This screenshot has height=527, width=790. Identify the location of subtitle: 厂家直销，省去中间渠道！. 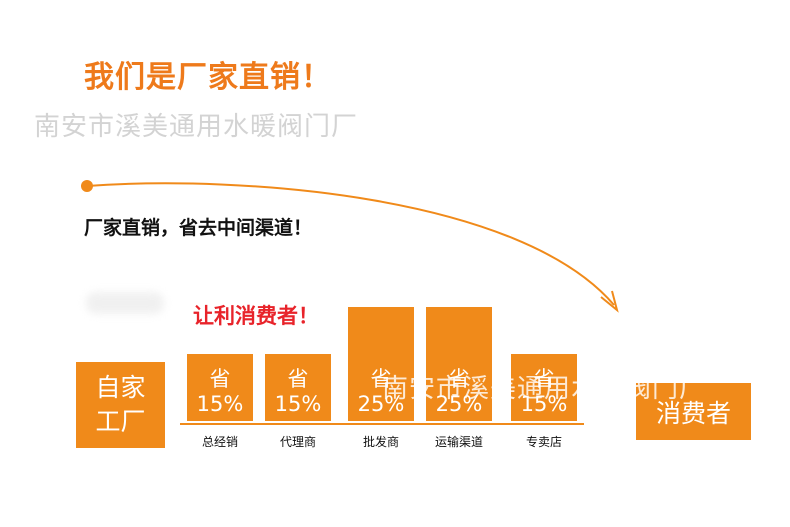
(198, 228).